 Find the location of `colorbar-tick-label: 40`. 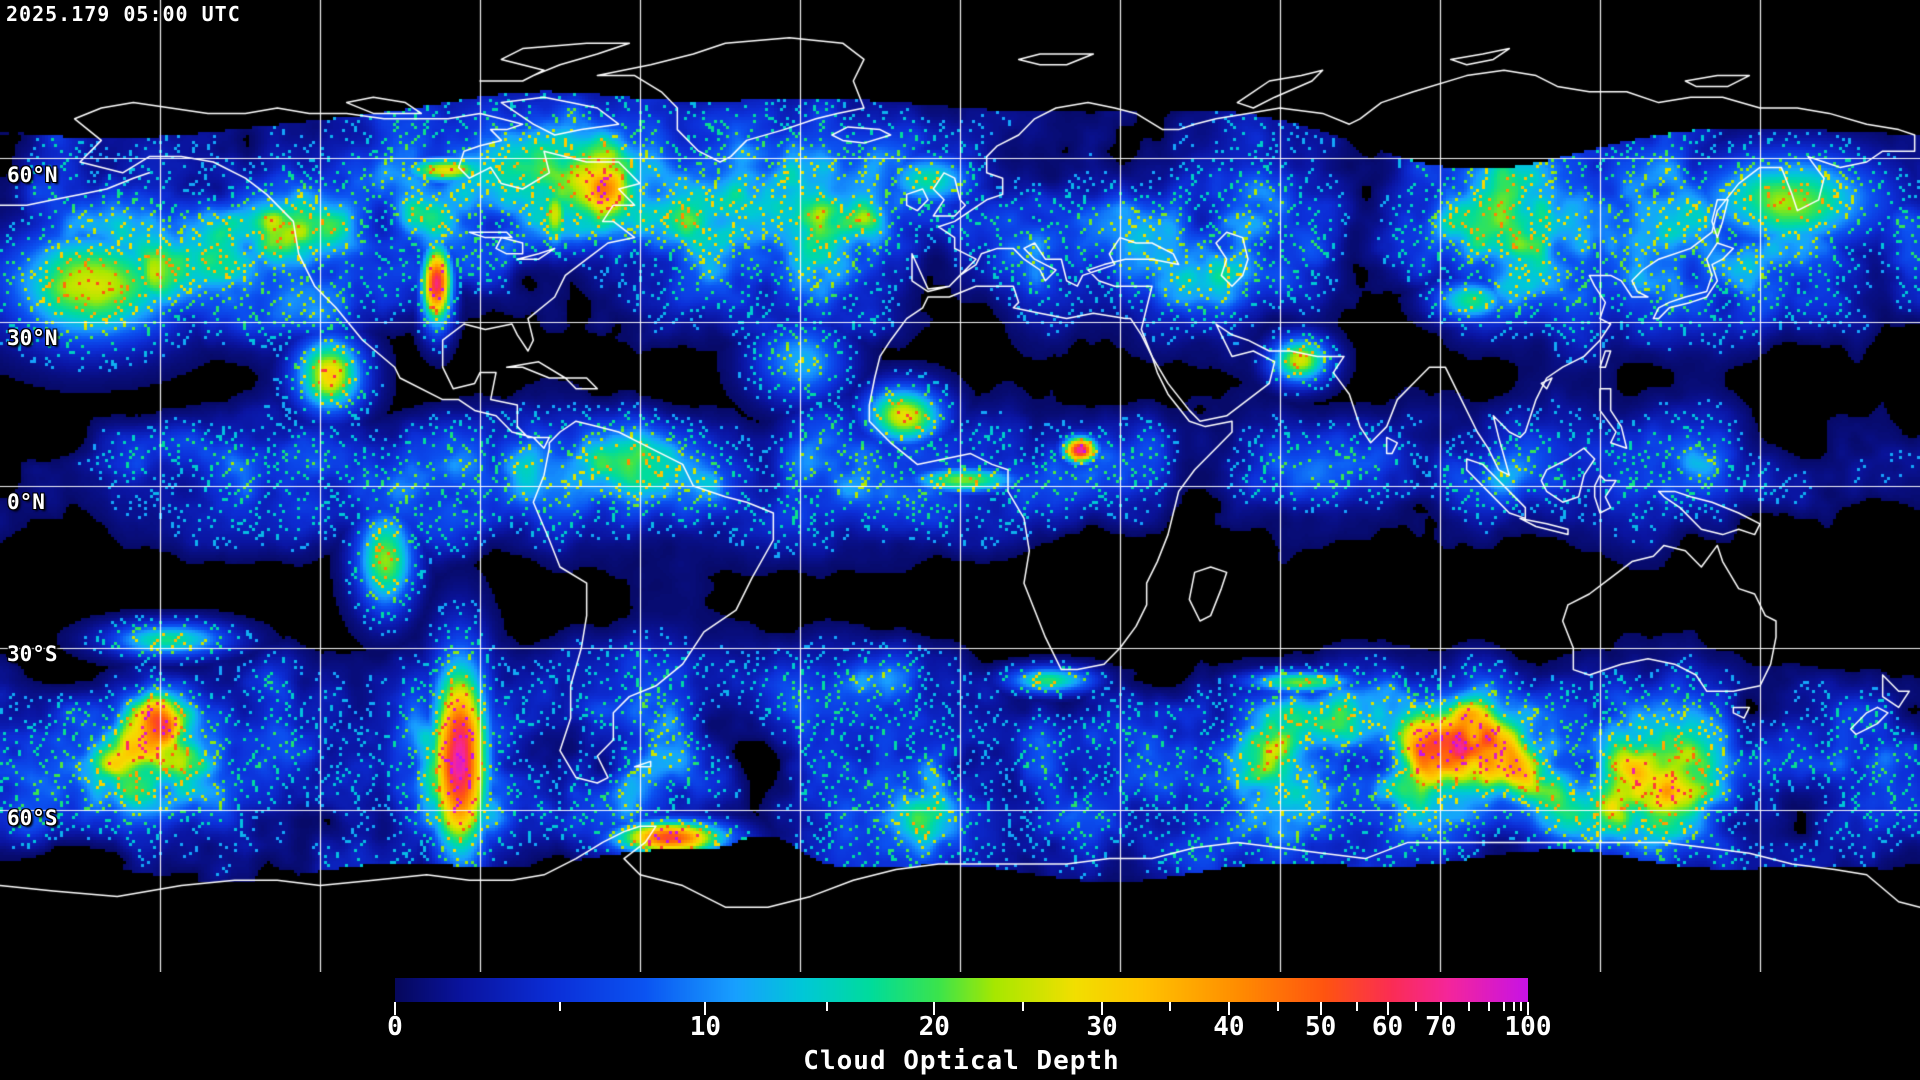

colorbar-tick-label: 40 is located at coordinates (1229, 1027).